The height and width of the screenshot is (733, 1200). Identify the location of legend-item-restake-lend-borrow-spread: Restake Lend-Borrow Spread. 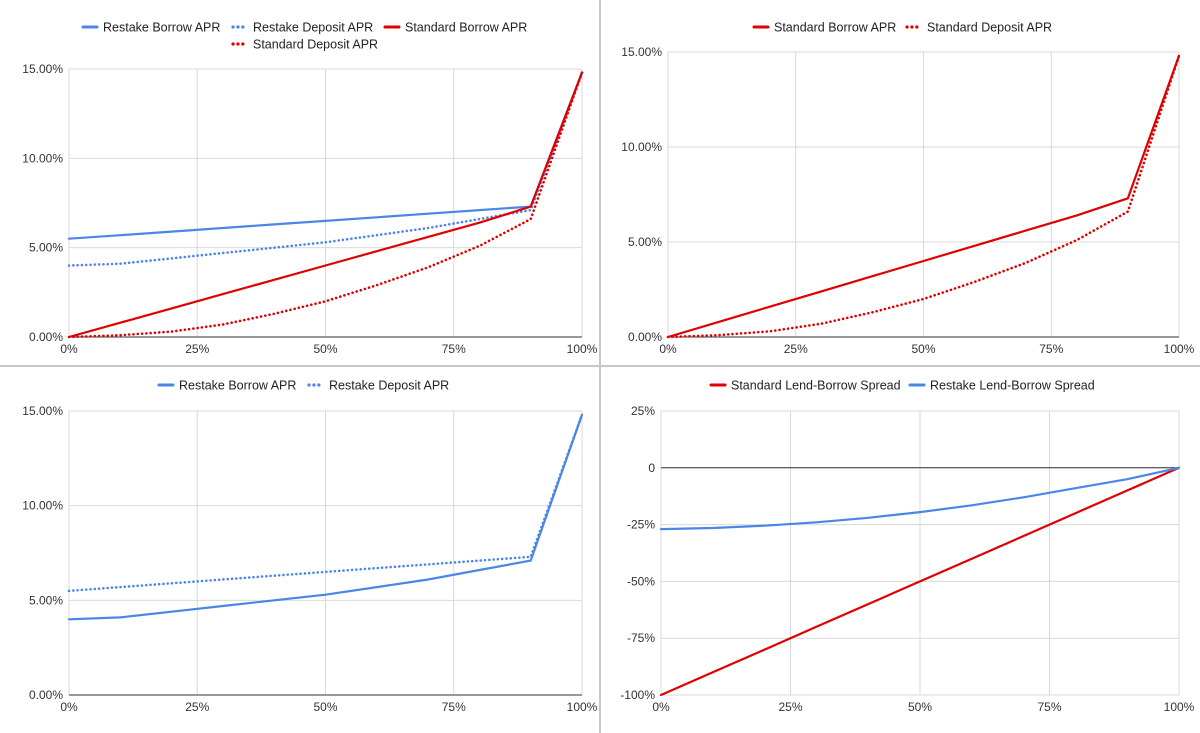
(1001, 386).